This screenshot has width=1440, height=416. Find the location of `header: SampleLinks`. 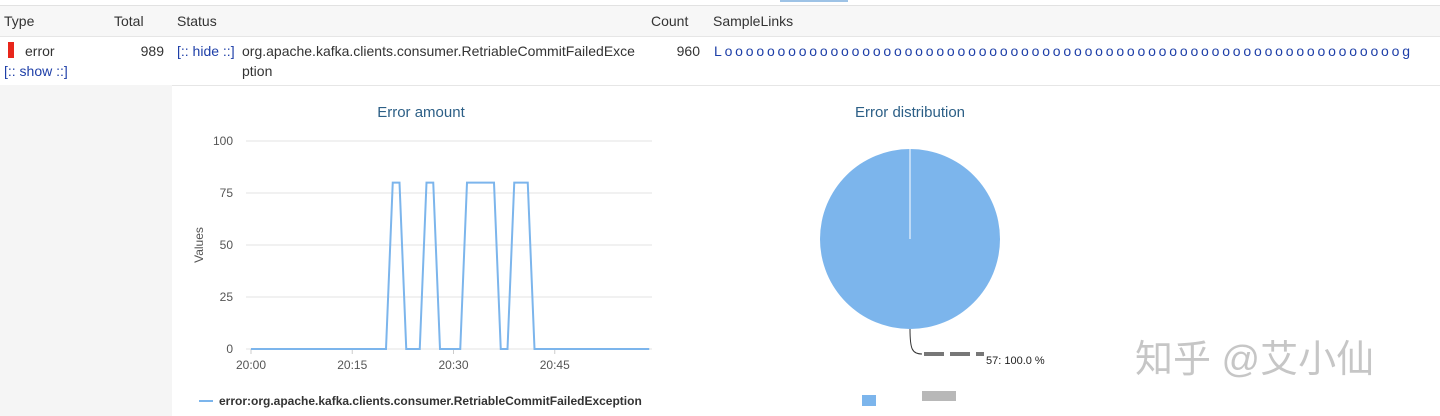

header: SampleLinks is located at coordinates (753, 21).